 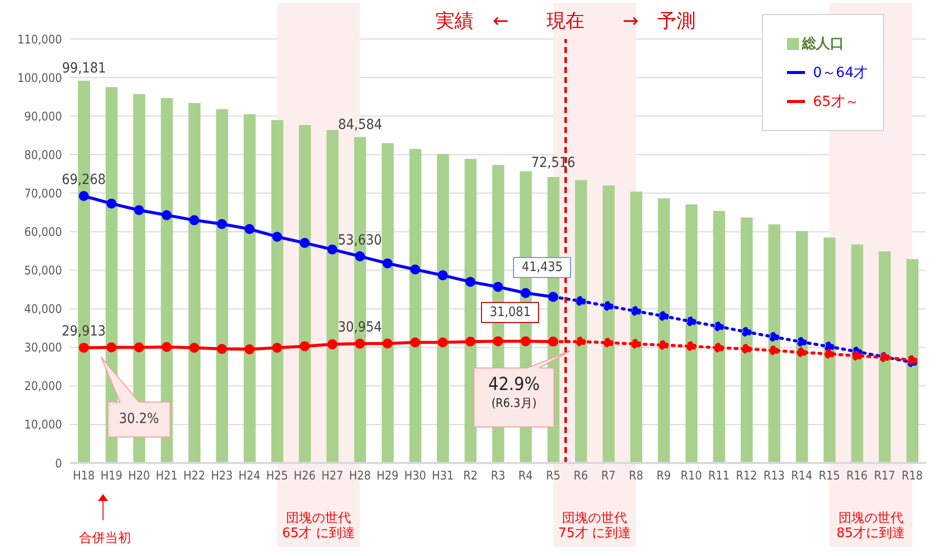 I want to click on y-tick-label: 110,000, so click(x=39, y=39).